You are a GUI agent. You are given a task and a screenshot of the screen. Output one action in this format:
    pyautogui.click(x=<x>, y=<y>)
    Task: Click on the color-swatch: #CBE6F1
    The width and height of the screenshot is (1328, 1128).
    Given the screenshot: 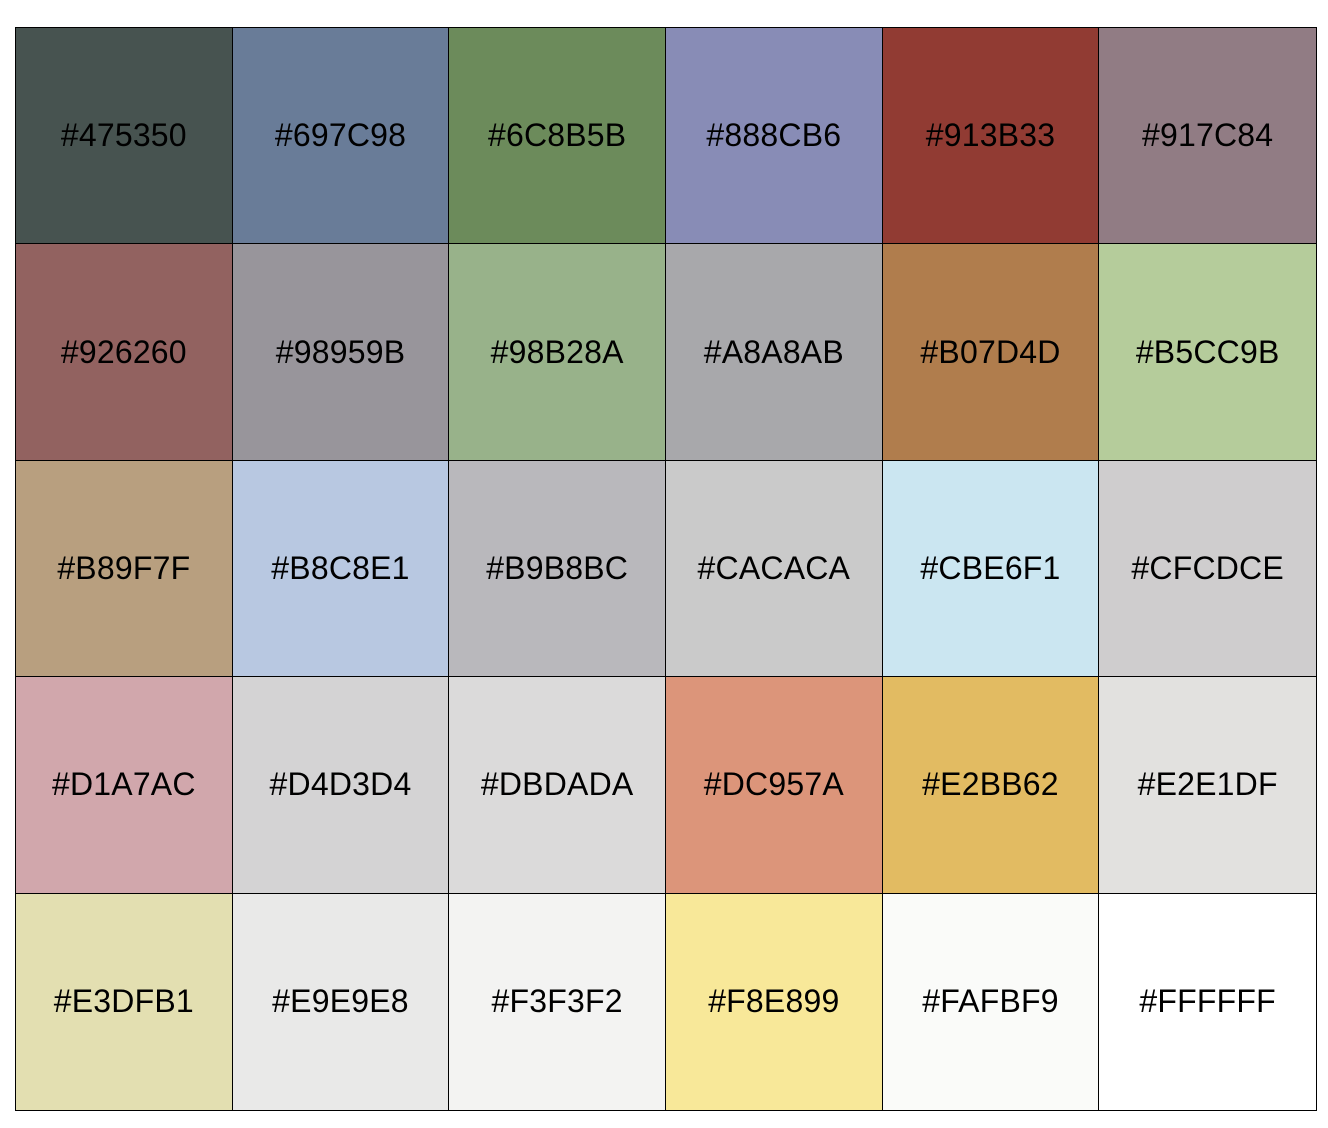 What is the action you would take?
    pyautogui.click(x=991, y=569)
    